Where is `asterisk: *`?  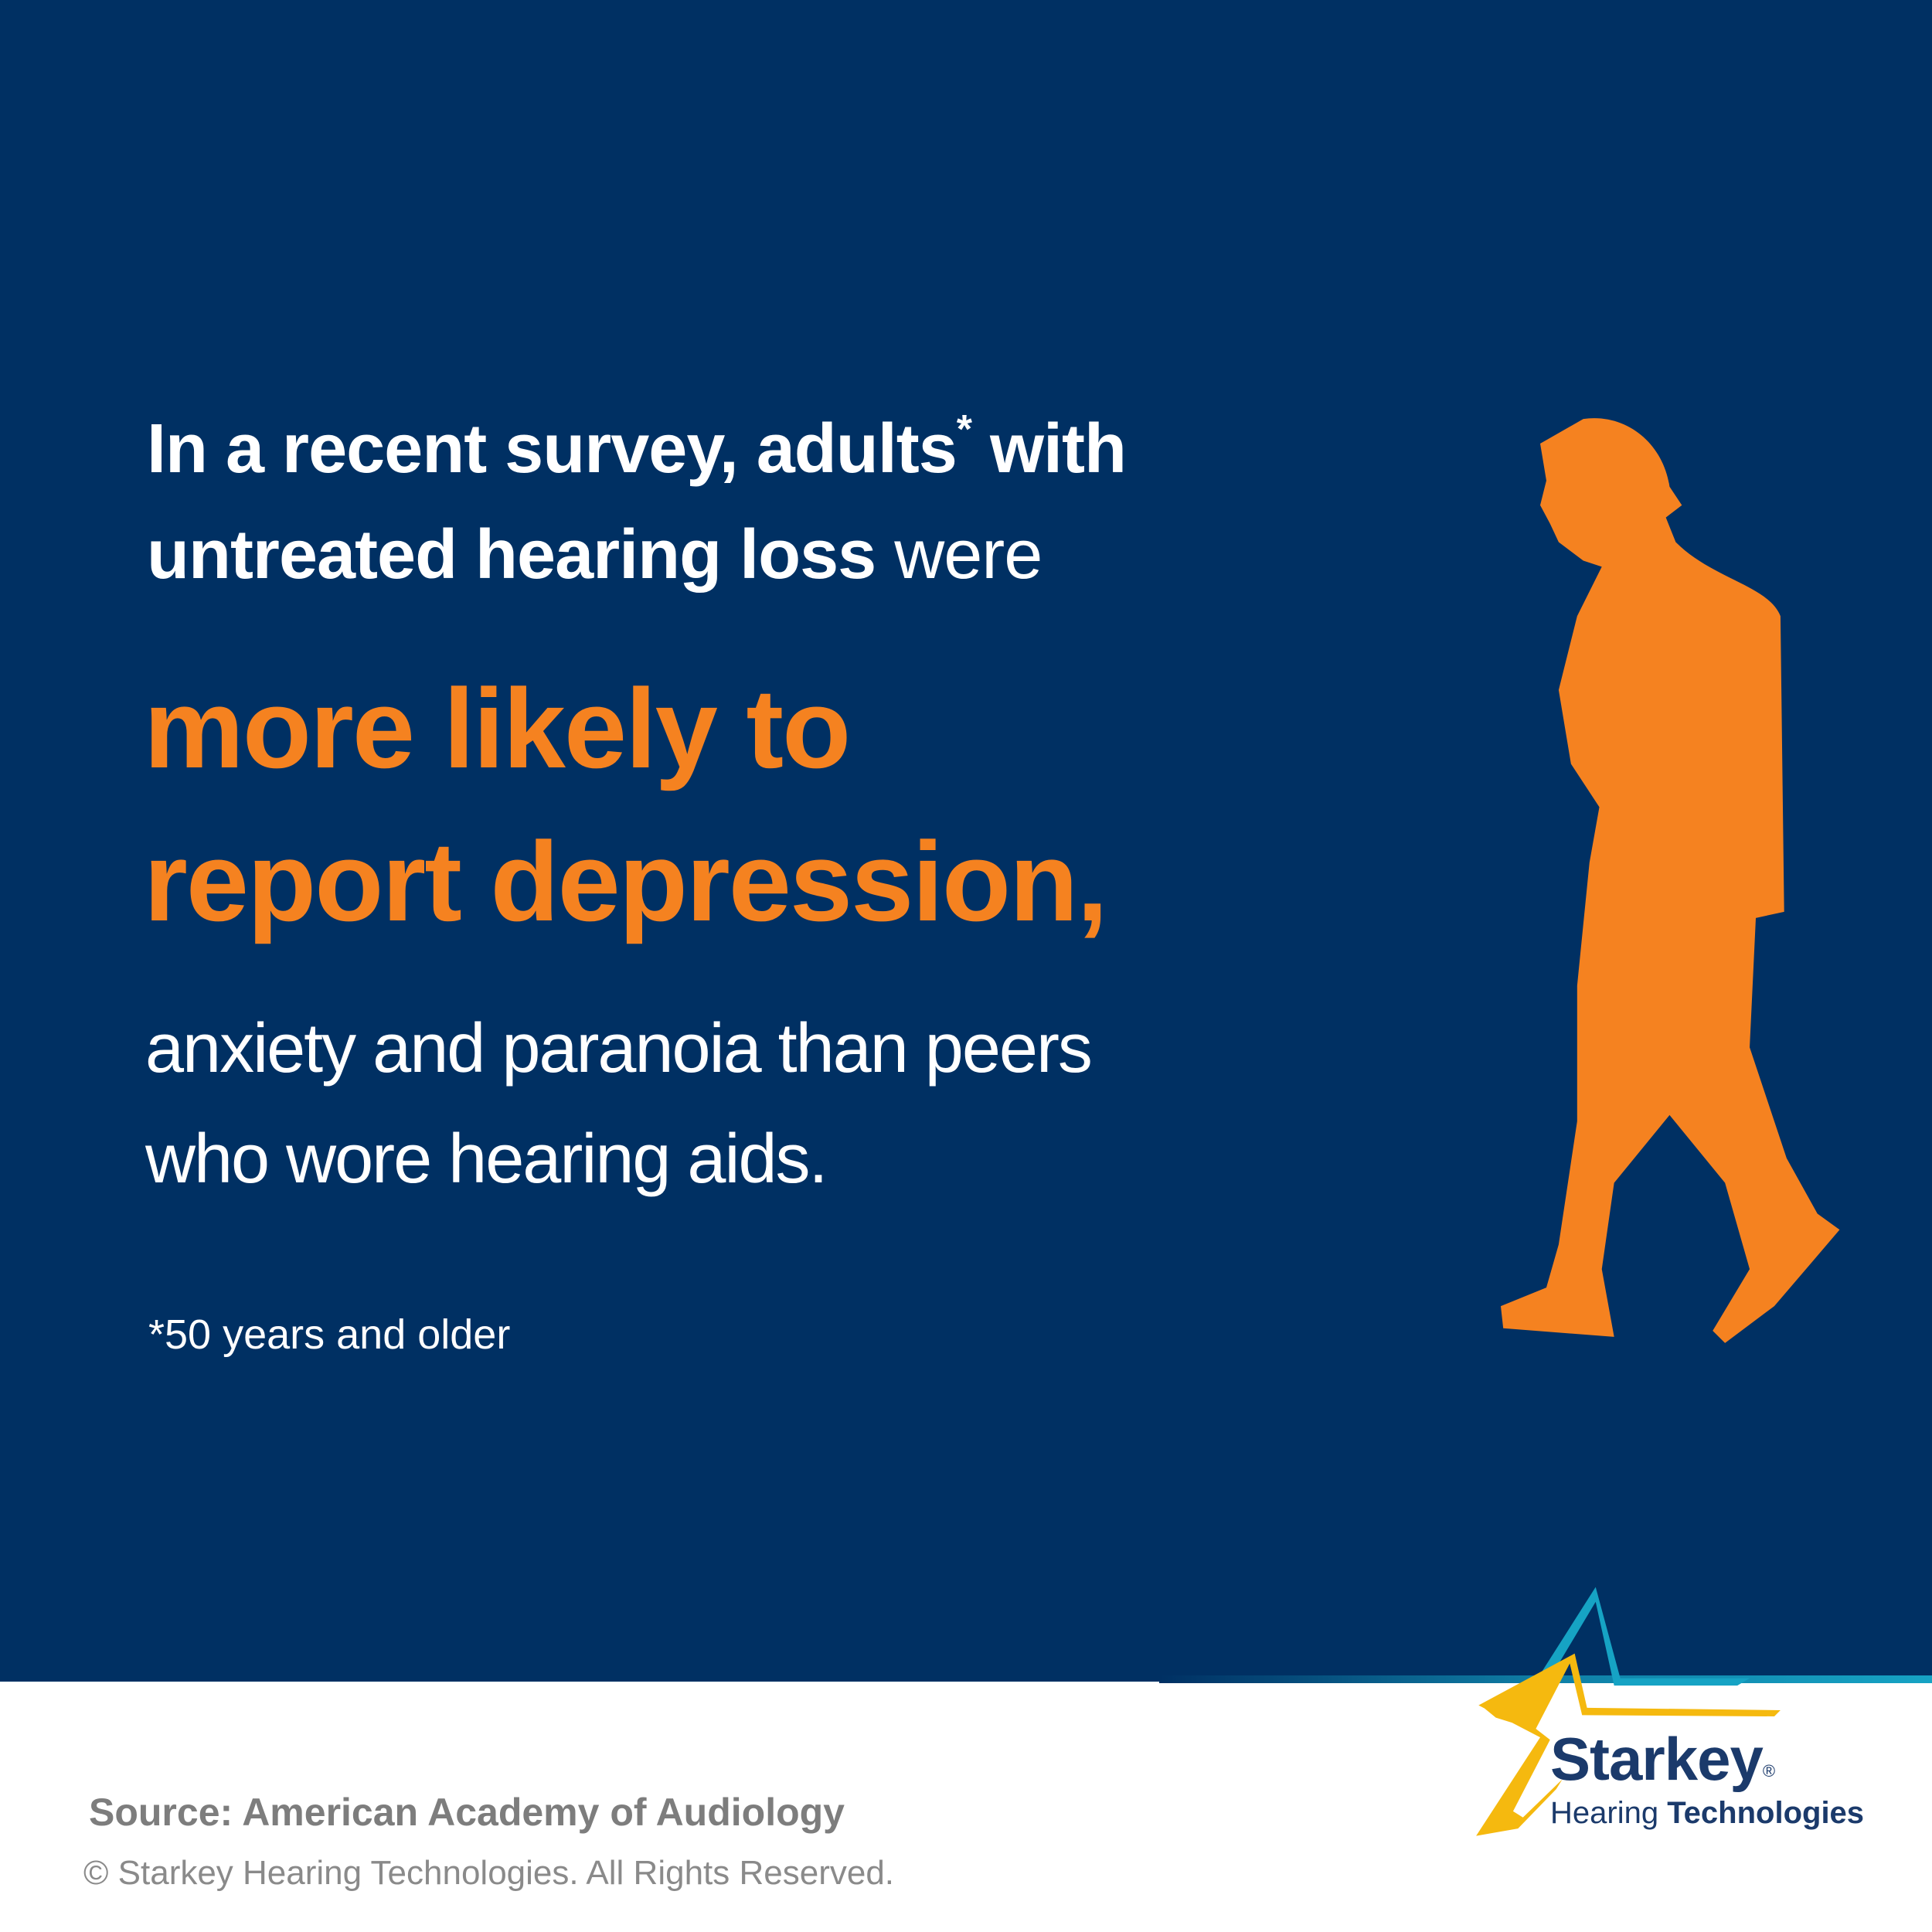
asterisk: * is located at coordinates (964, 429).